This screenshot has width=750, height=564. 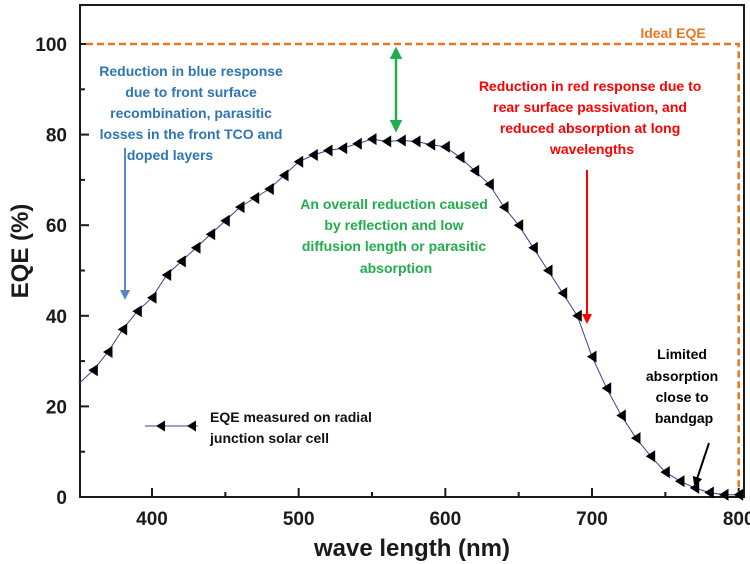 I want to click on y-tick-label: 60, so click(x=56, y=226).